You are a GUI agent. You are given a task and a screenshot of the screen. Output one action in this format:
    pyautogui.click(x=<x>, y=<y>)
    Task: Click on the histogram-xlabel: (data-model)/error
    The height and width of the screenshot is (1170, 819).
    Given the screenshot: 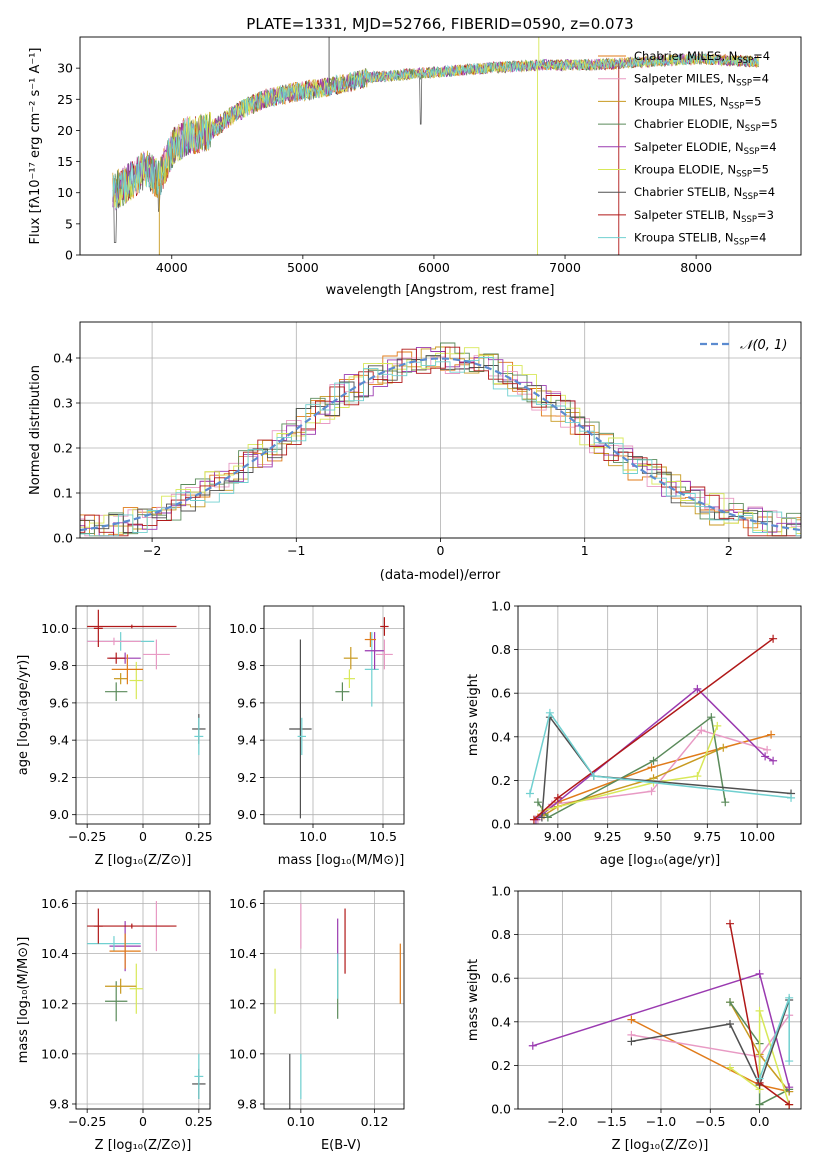 What is the action you would take?
    pyautogui.click(x=440, y=575)
    